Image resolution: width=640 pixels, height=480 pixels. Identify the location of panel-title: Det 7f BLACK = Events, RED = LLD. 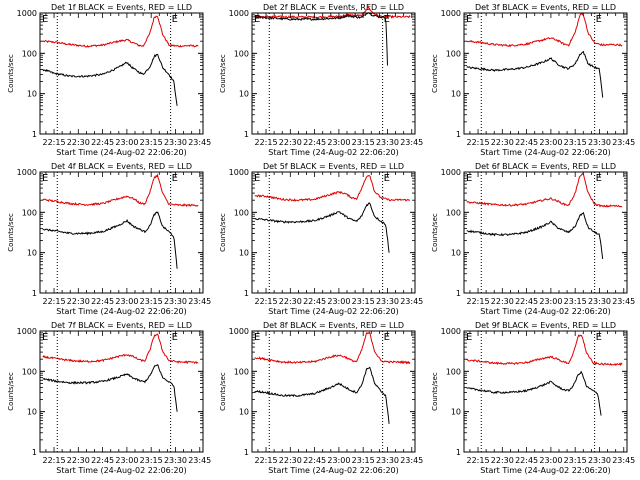
(121, 325).